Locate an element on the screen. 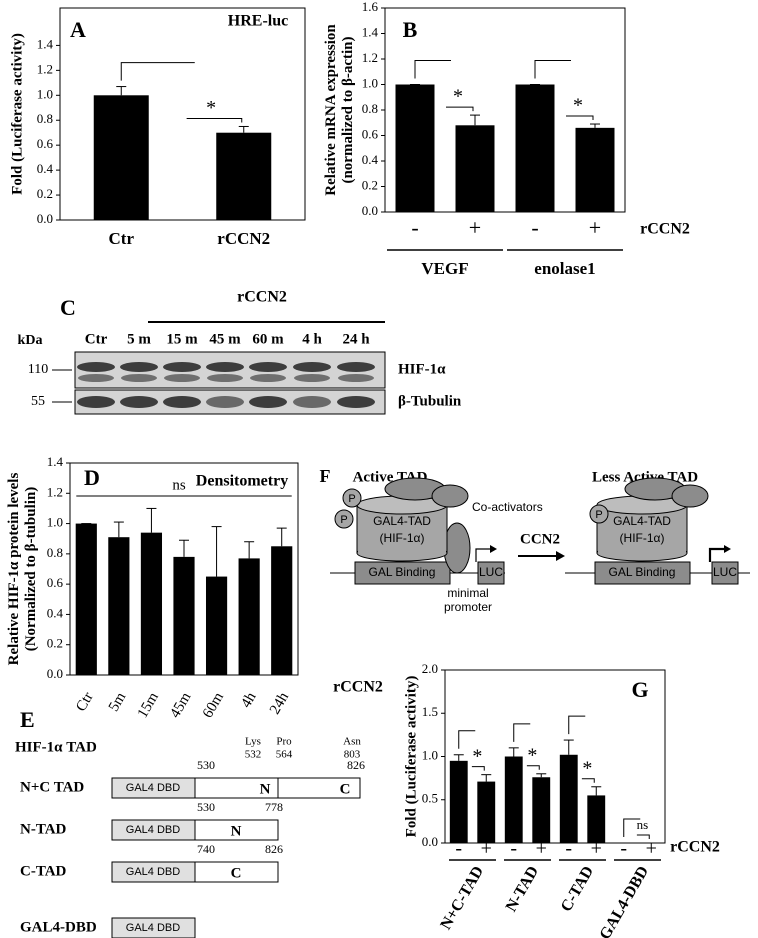  y-tick-label: 1.6 is located at coordinates (370, 7).